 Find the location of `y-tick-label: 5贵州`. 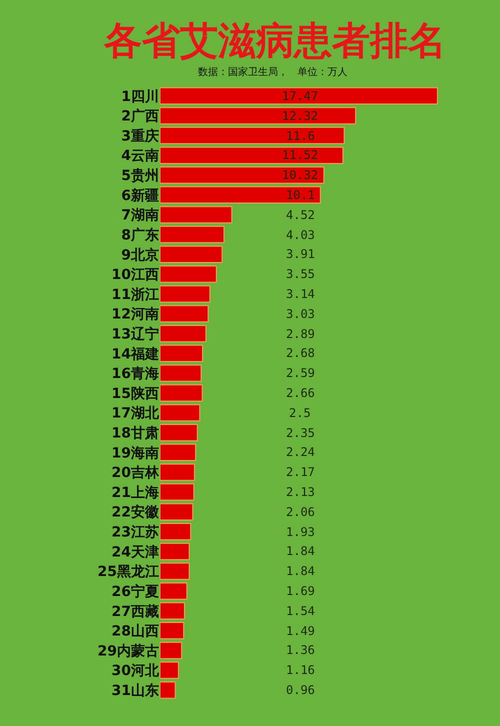

y-tick-label: 5贵州 is located at coordinates (140, 176).